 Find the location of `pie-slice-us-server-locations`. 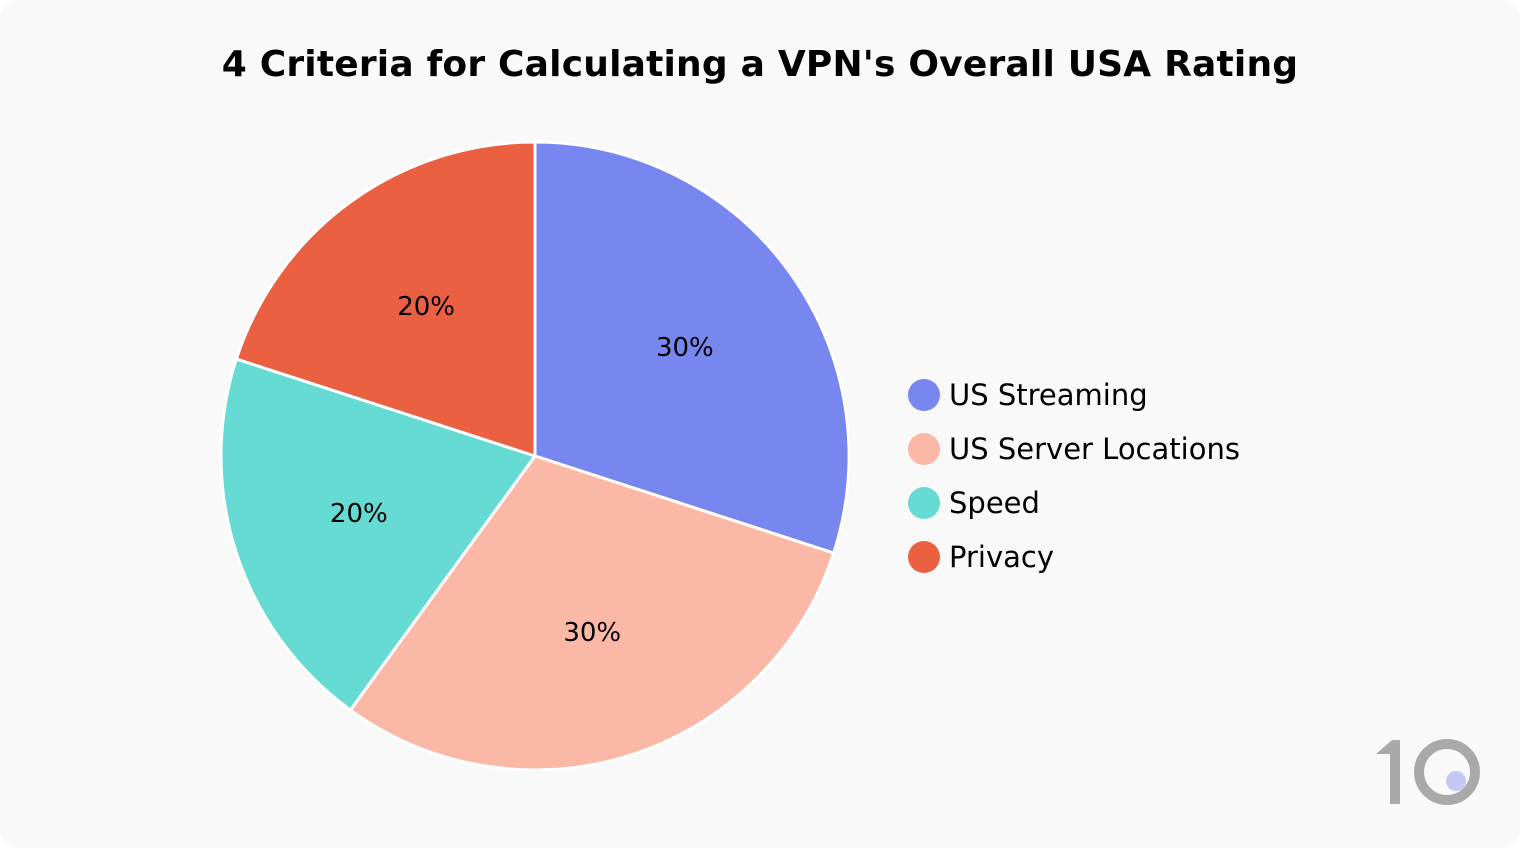

pie-slice-us-server-locations is located at coordinates (592, 613).